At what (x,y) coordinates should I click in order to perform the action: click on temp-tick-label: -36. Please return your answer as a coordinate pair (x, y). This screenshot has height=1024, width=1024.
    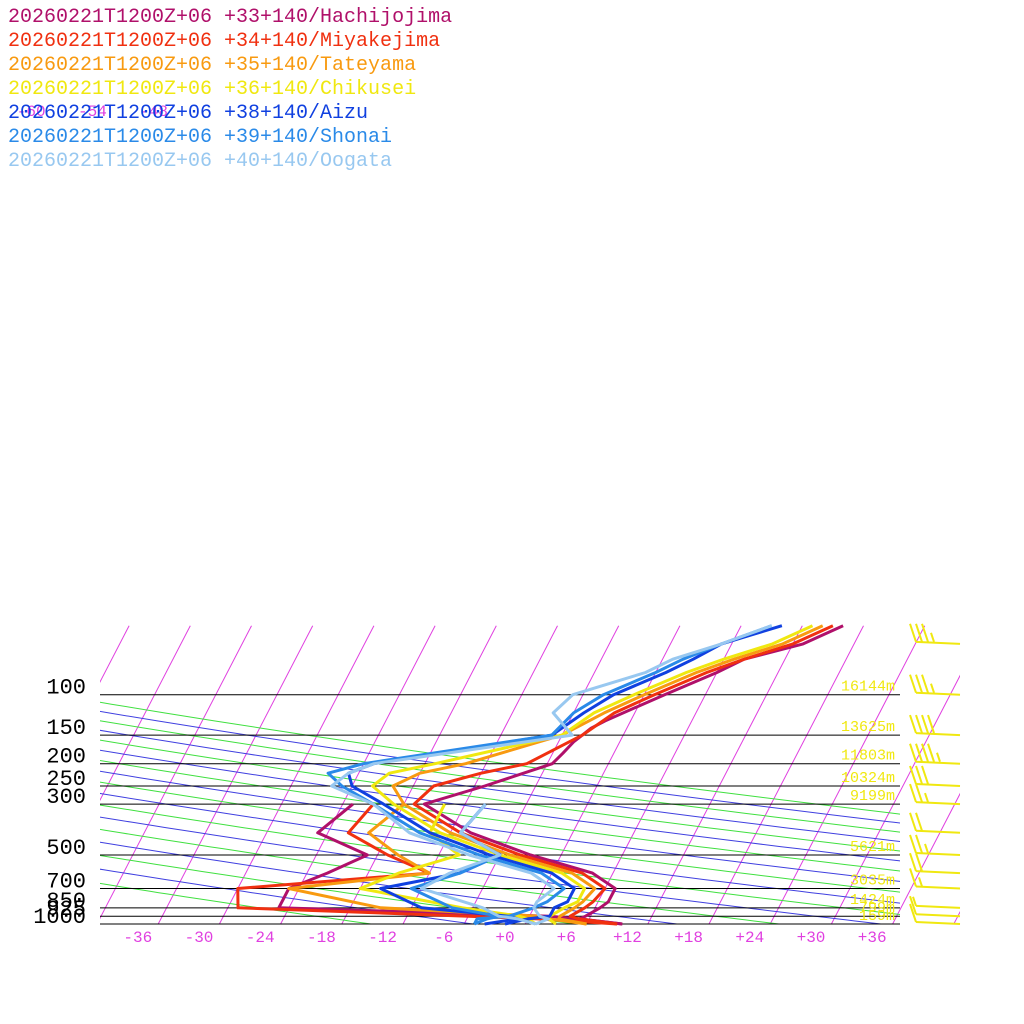
    Looking at the image, I should click on (137, 938).